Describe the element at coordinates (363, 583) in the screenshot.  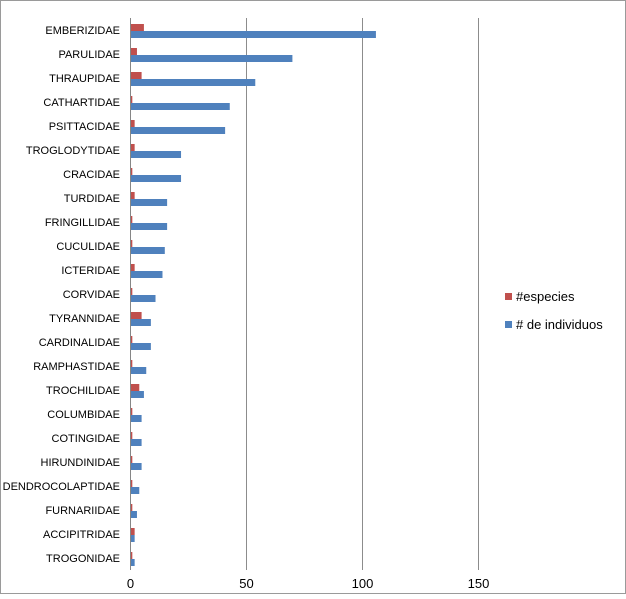
I see `x-tick-label: 100` at that location.